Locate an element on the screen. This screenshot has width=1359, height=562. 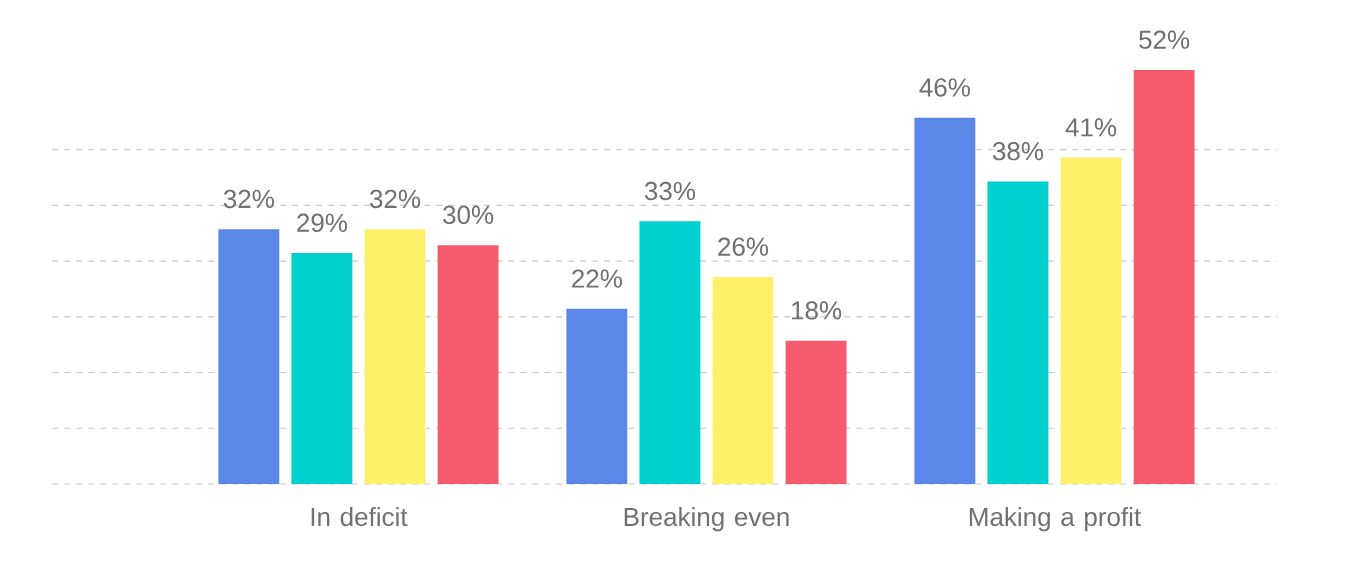
x-tick-label: Making a profit is located at coordinates (1055, 519).